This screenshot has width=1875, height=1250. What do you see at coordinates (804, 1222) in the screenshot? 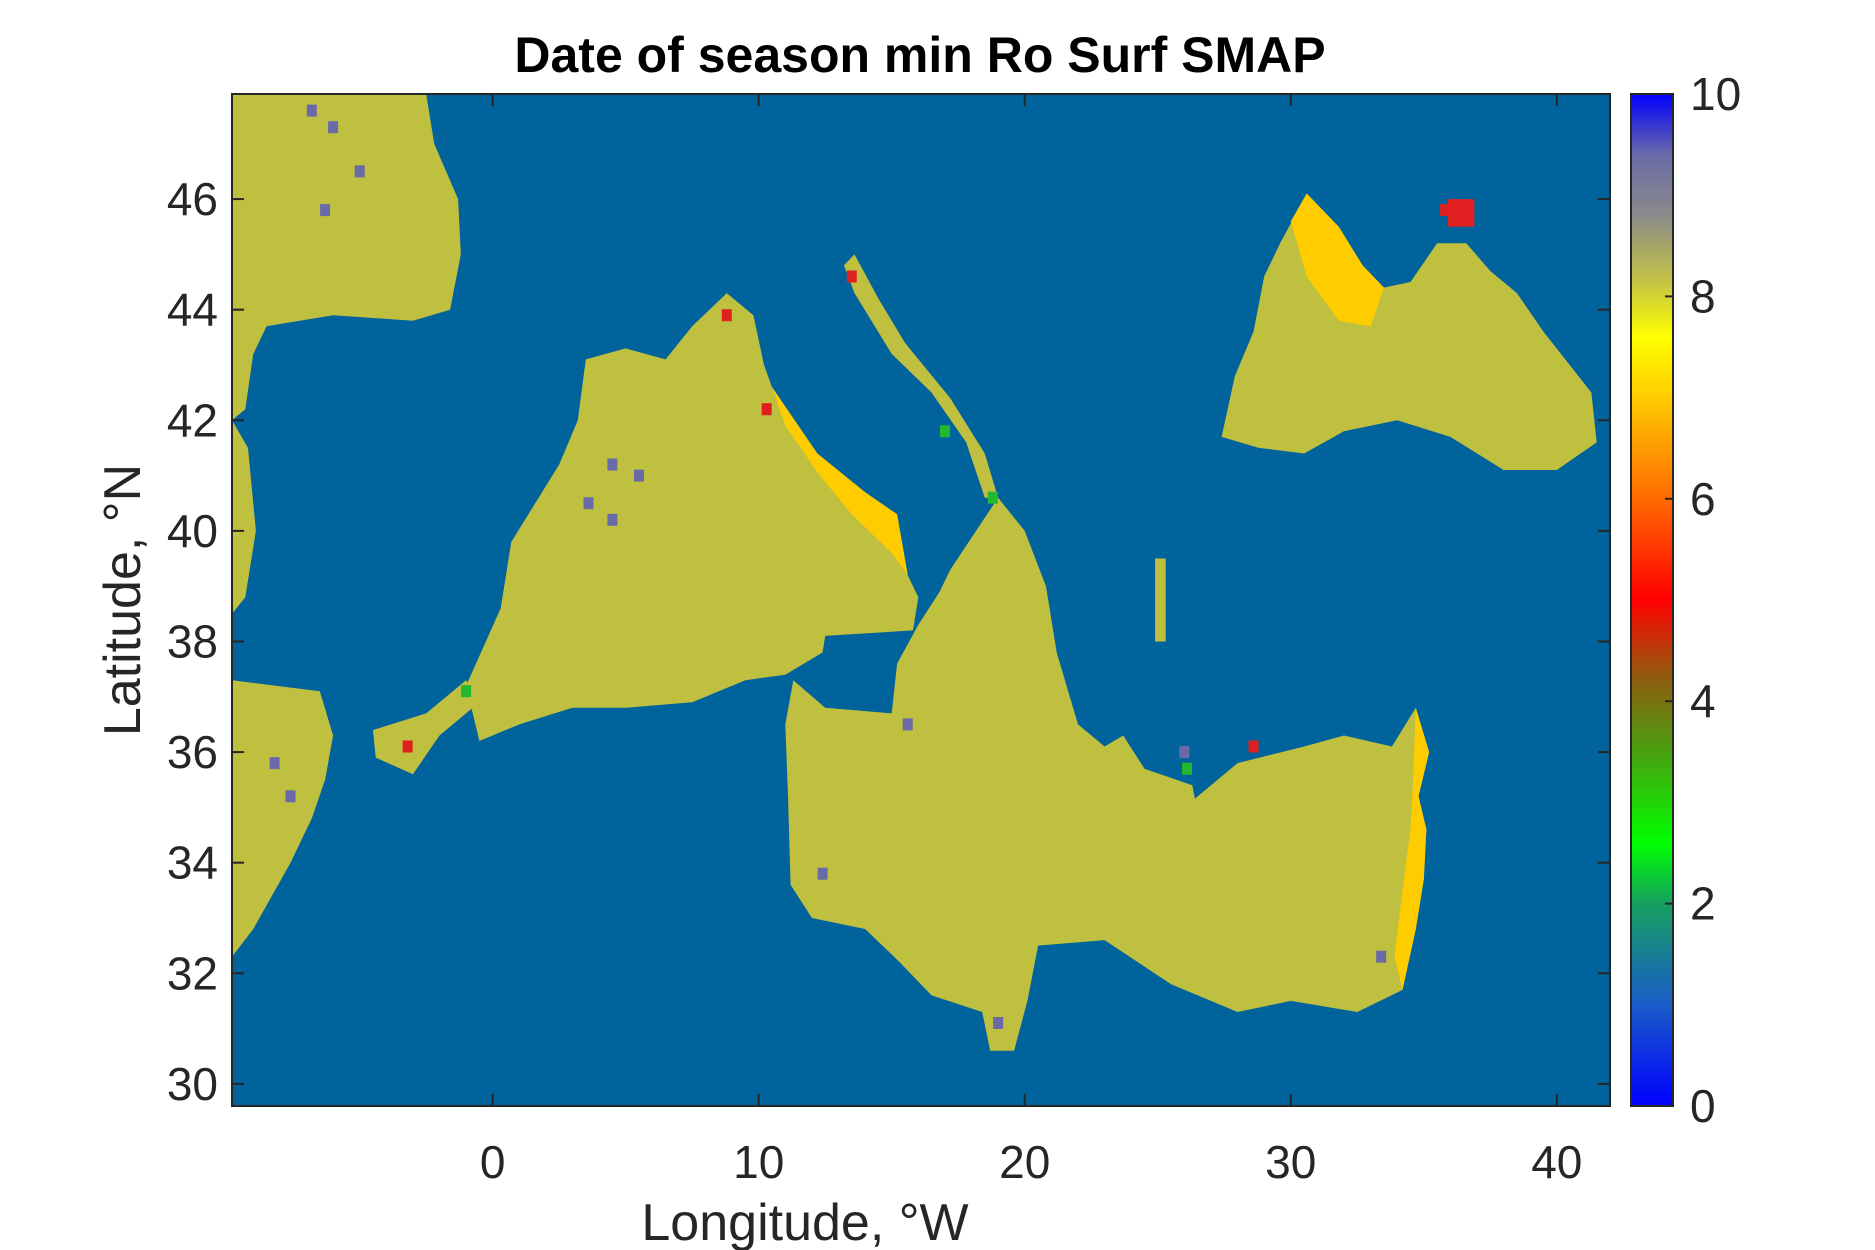
I see `x-axis-label: Longitude, °W` at bounding box center [804, 1222].